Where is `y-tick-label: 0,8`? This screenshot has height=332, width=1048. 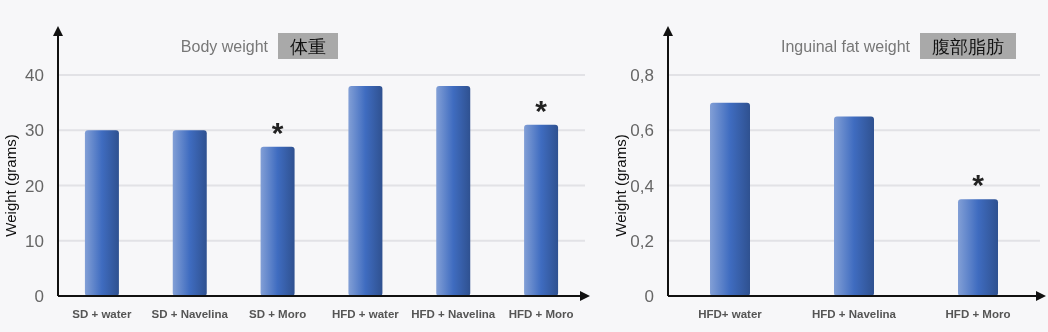 y-tick-label: 0,8 is located at coordinates (642, 75).